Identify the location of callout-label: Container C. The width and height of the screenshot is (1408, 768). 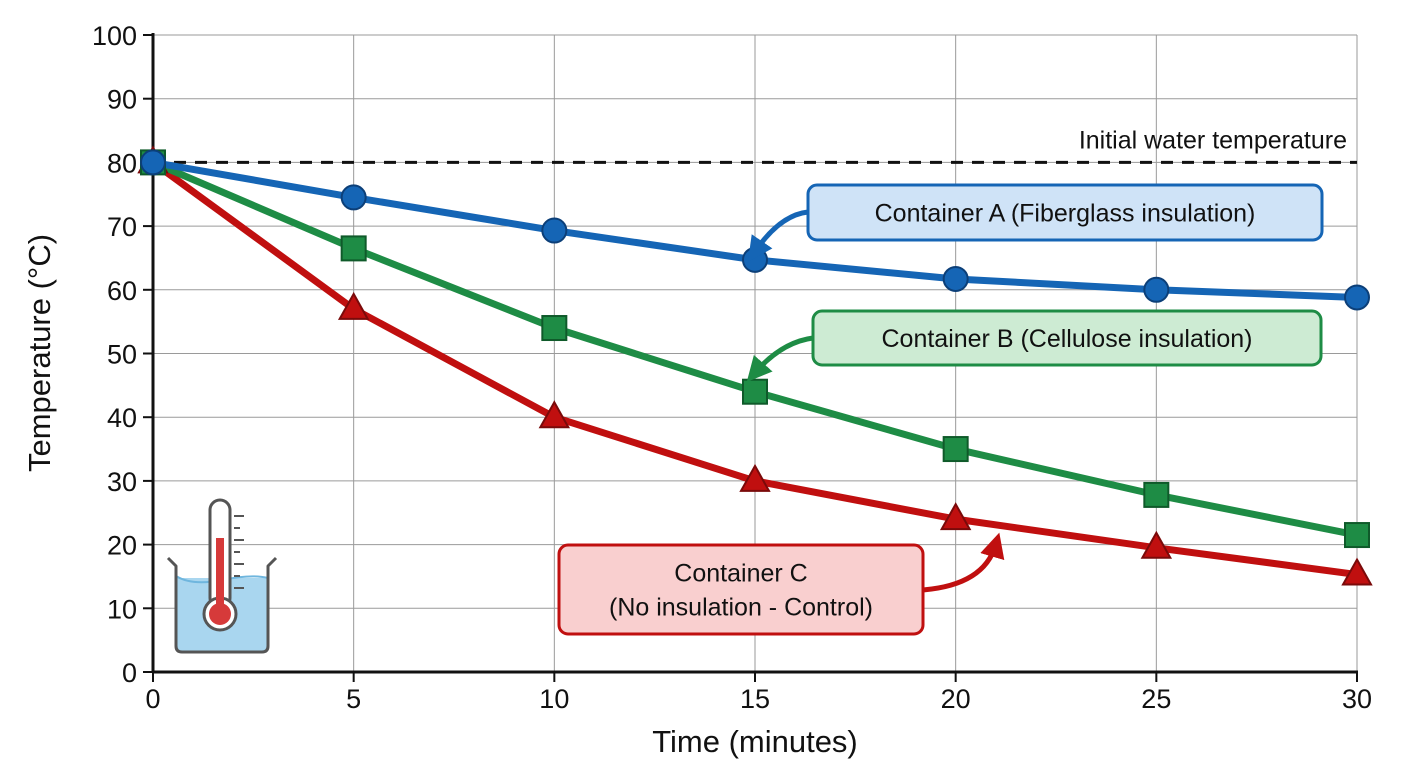
(740, 574).